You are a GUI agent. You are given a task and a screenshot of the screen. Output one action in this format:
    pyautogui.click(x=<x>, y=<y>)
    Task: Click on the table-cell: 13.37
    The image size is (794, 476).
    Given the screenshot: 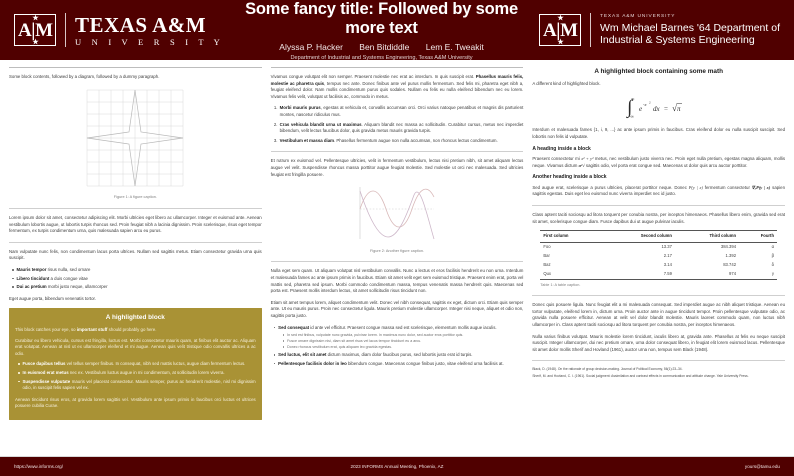 What is the action you would take?
    pyautogui.click(x=666, y=246)
    